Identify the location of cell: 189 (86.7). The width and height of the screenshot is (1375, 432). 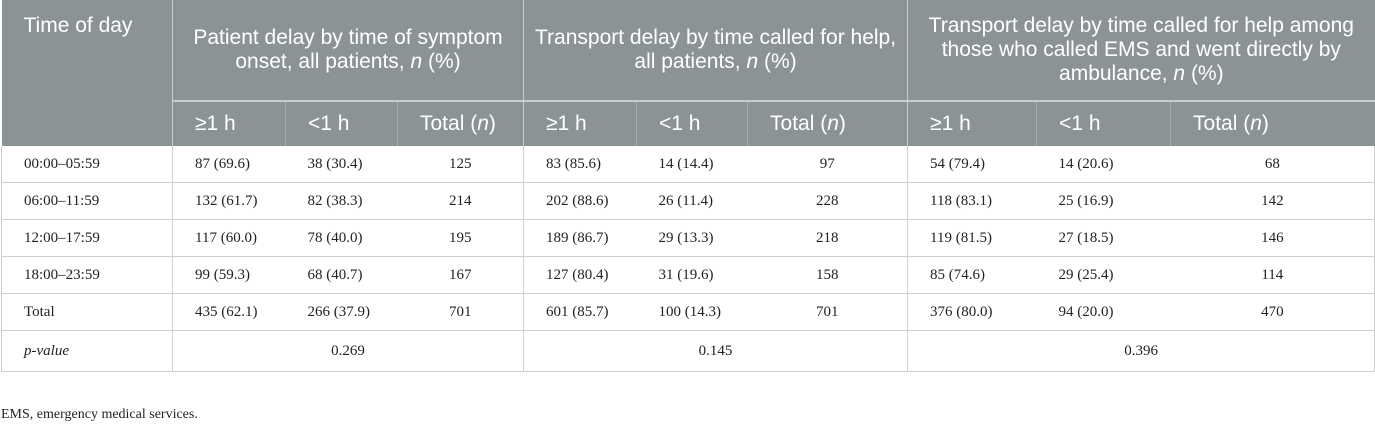
(580, 238).